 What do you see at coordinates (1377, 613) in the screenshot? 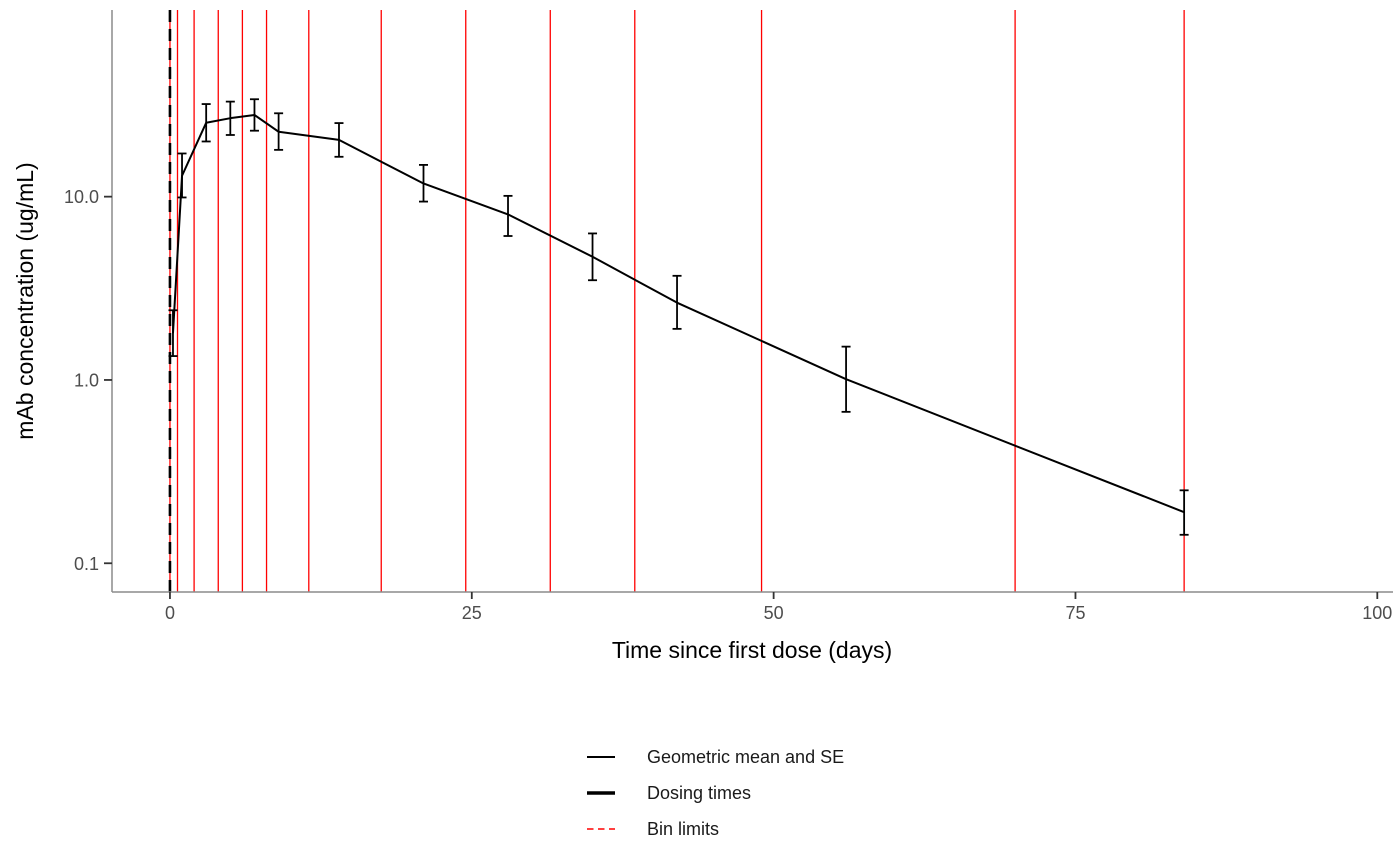
I see `x-tick-label: 100` at bounding box center [1377, 613].